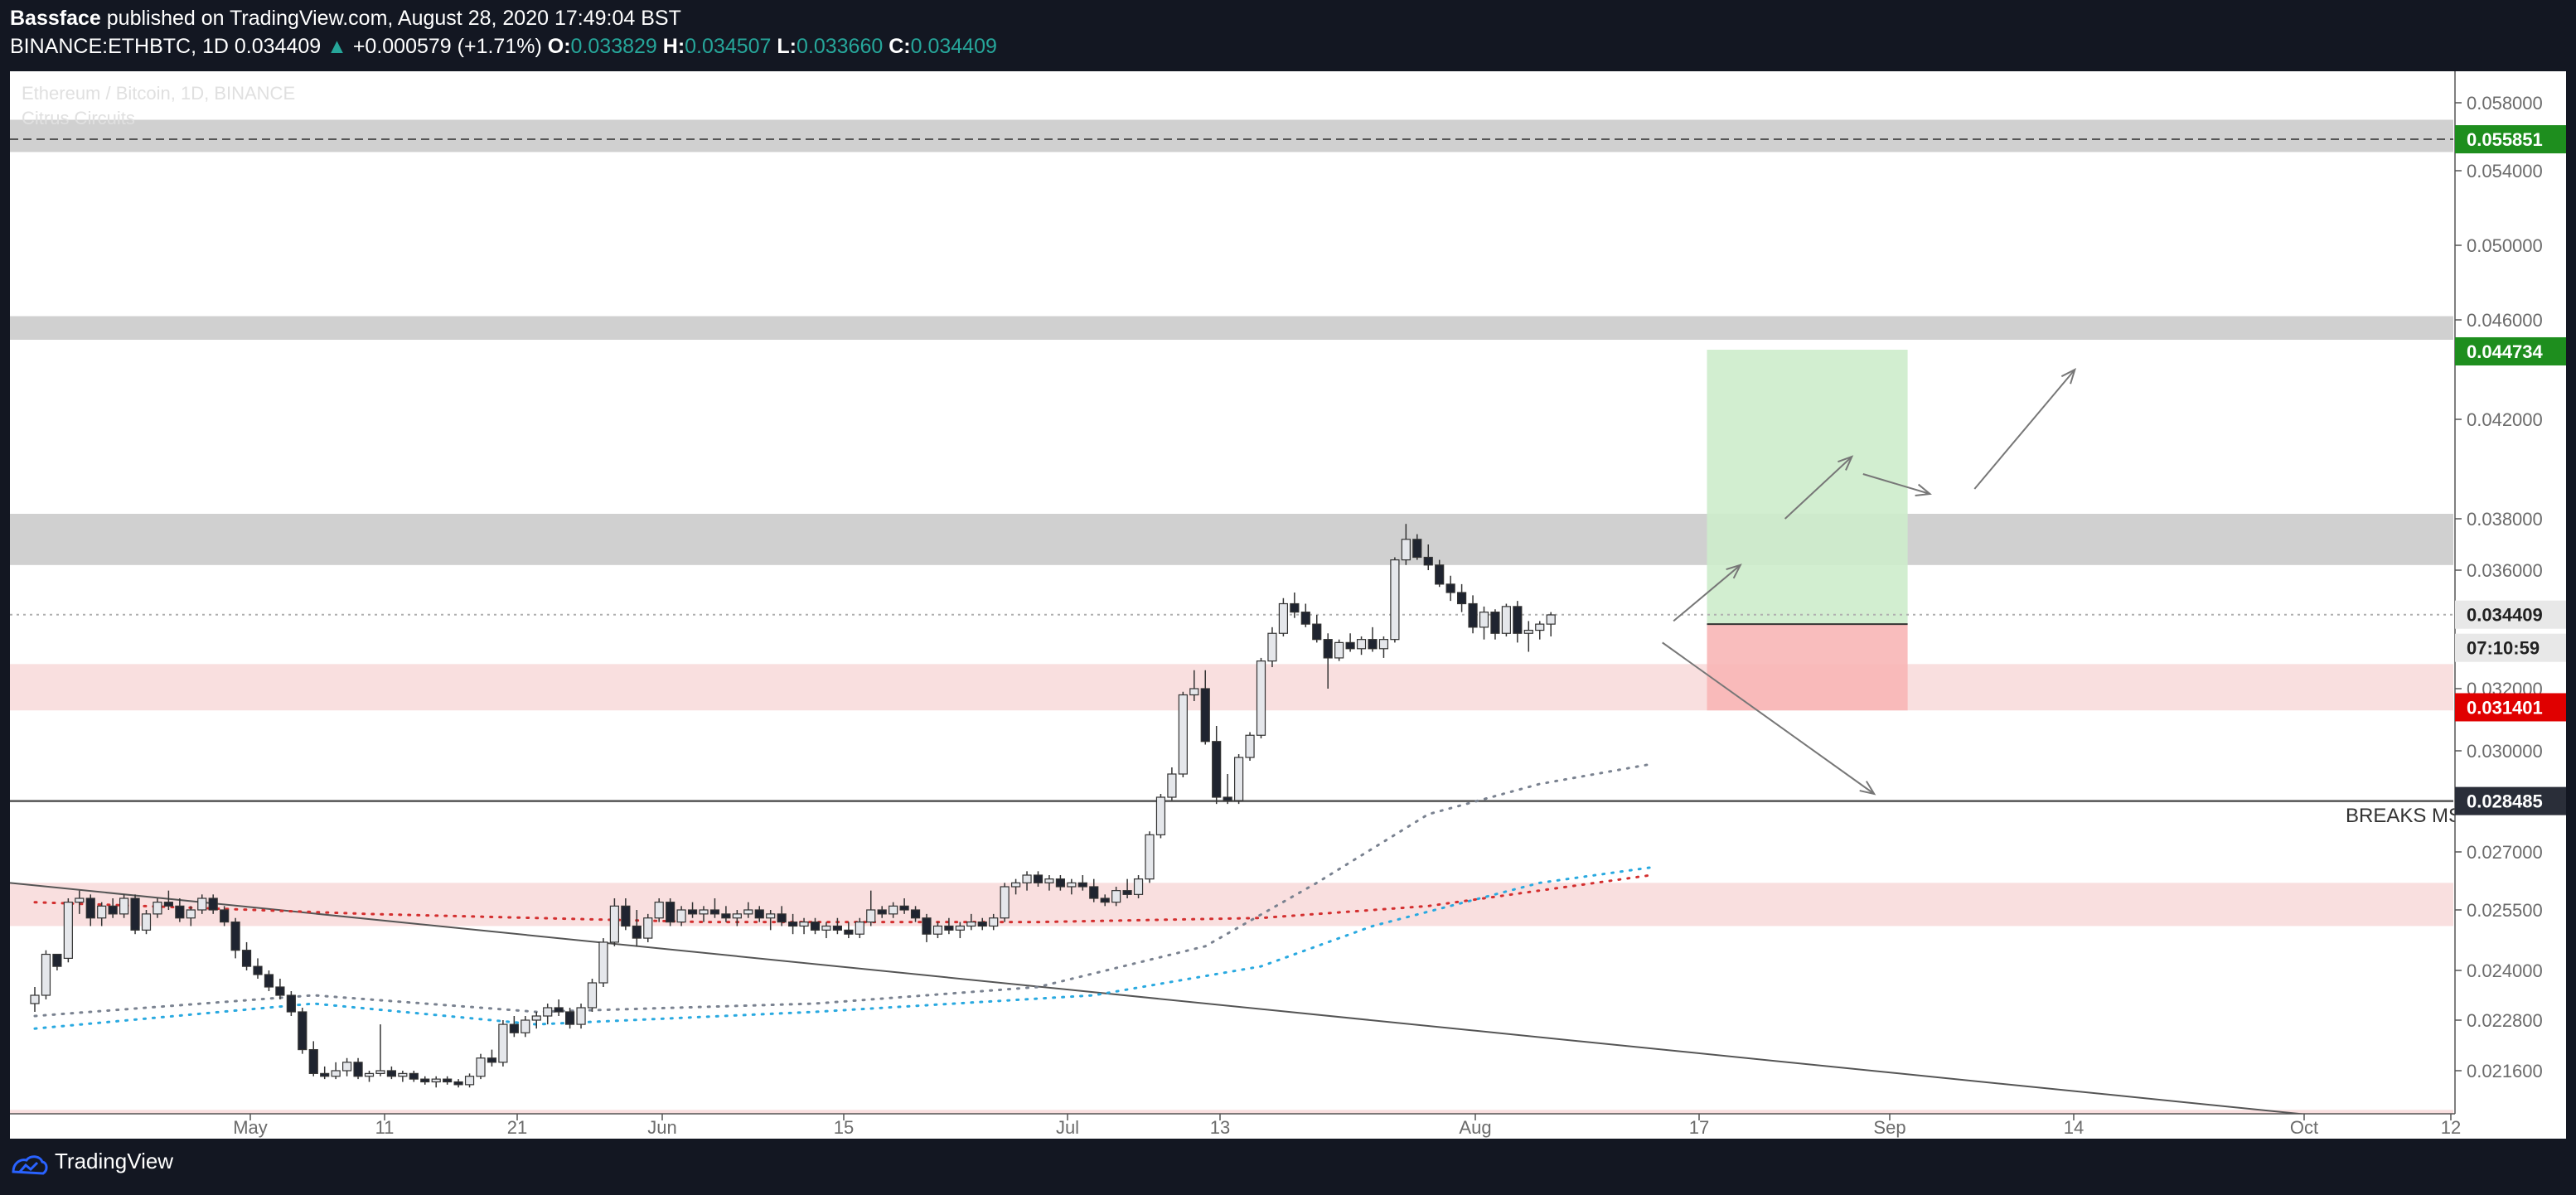 The width and height of the screenshot is (2576, 1195). I want to click on target-box, so click(1807, 488).